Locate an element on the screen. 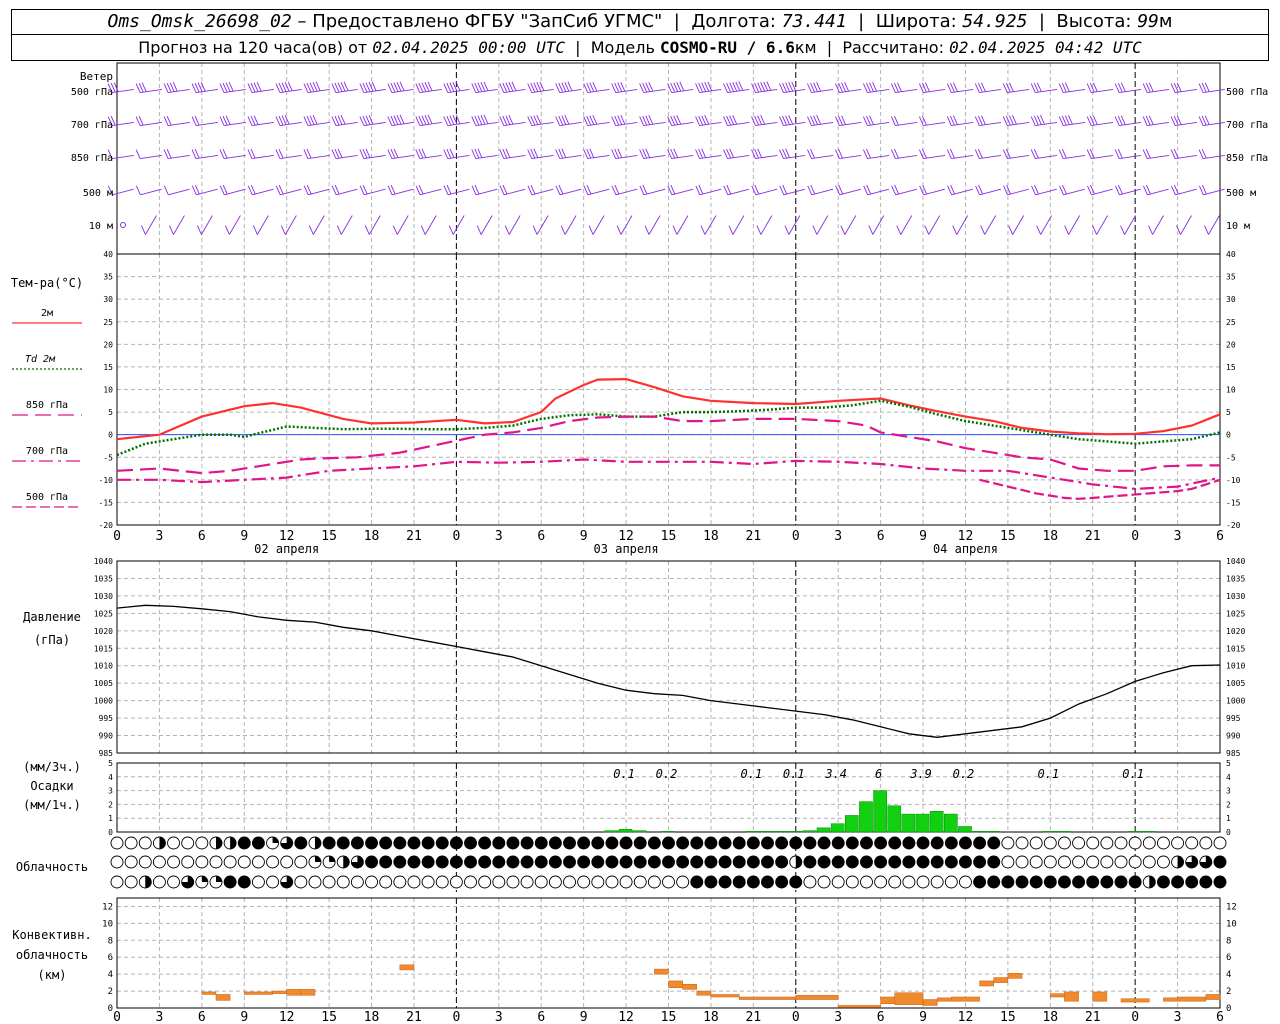  temp-tick-right: 25 is located at coordinates (1231, 322).